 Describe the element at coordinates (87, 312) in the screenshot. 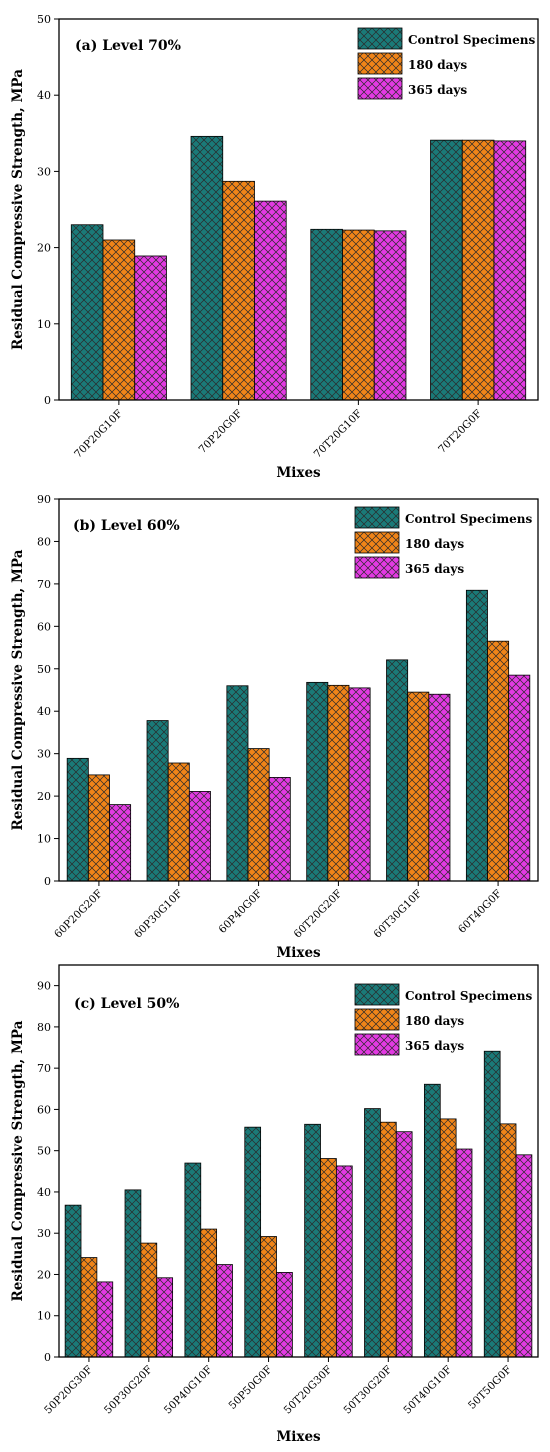

I see `bar-70P20G10F-control` at that location.